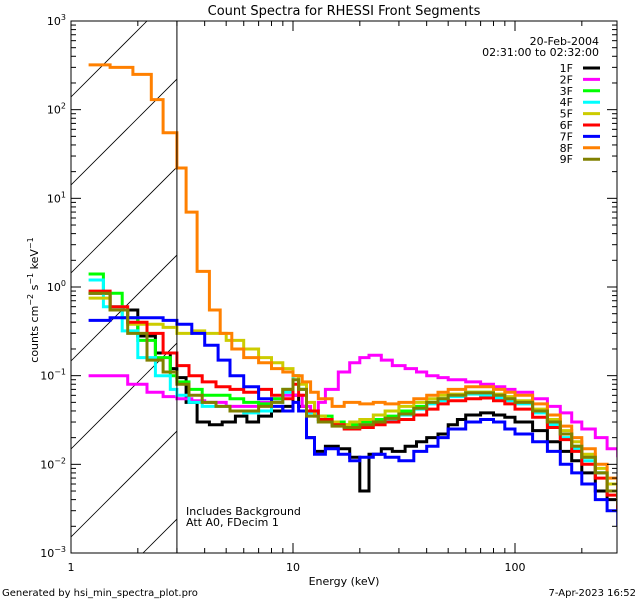  What do you see at coordinates (566, 79) in the screenshot?
I see `legend-label: 2F` at bounding box center [566, 79].